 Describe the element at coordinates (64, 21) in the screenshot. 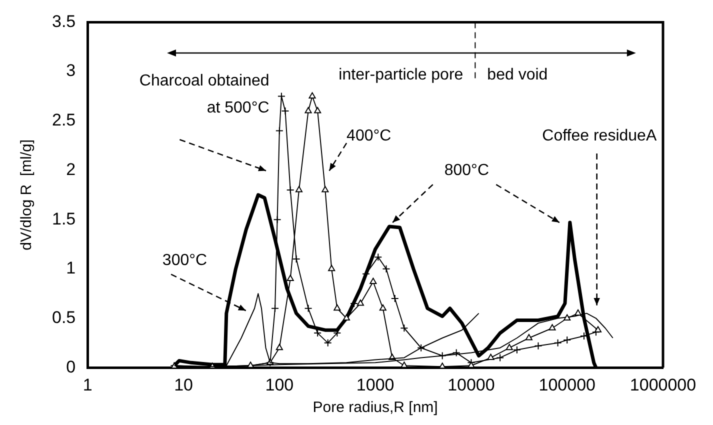

I see `y-tick-label: 3.5` at that location.